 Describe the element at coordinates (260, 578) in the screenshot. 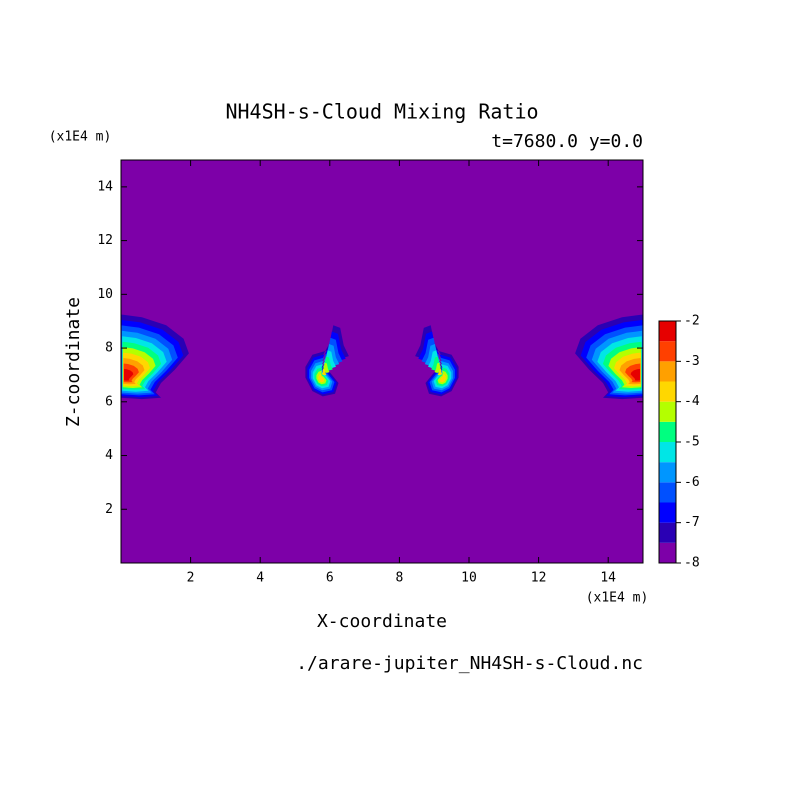

I see `x-tick-label: 4` at that location.